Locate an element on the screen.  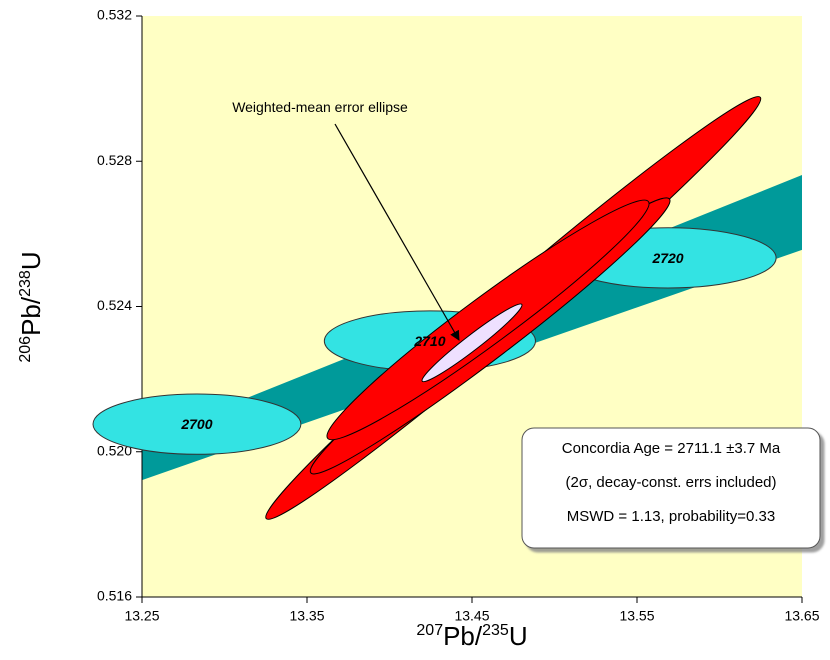
x-tick-label: 13.55 is located at coordinates (636, 616).